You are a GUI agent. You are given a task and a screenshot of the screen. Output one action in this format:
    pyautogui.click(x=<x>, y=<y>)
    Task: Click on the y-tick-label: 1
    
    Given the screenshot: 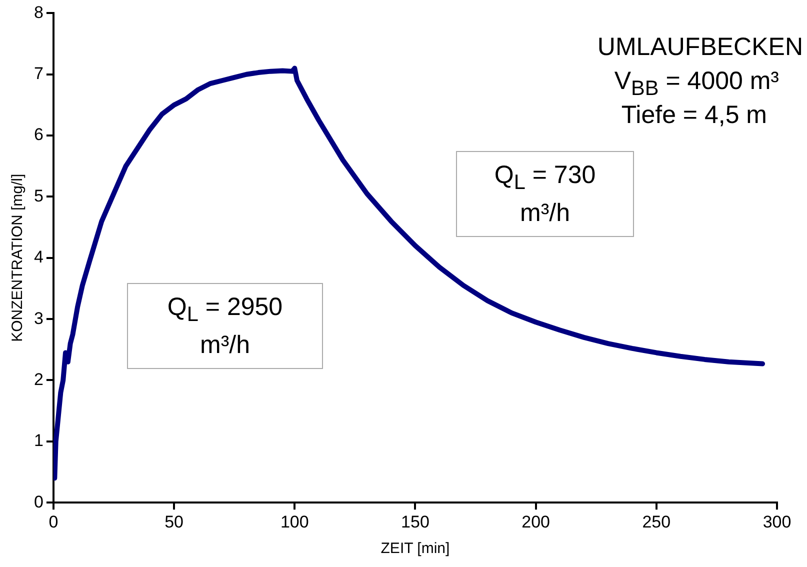 What is the action you would take?
    pyautogui.click(x=39, y=440)
    